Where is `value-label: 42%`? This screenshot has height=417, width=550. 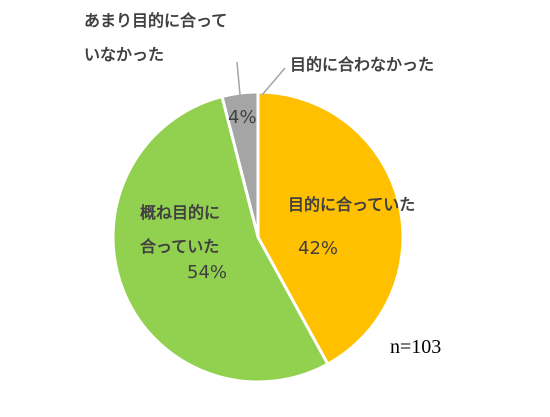
value-label: 42% is located at coordinates (318, 248).